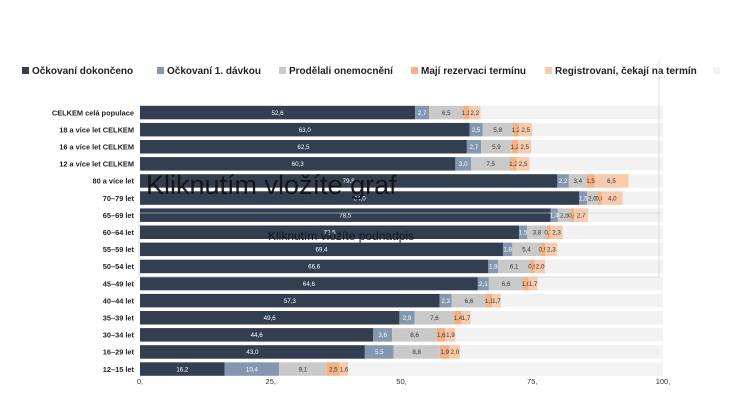 Image resolution: width=750 pixels, height=420 pixels. I want to click on bar-row: 63,0 2,5 5,8 1,2 2,5, so click(401, 129).